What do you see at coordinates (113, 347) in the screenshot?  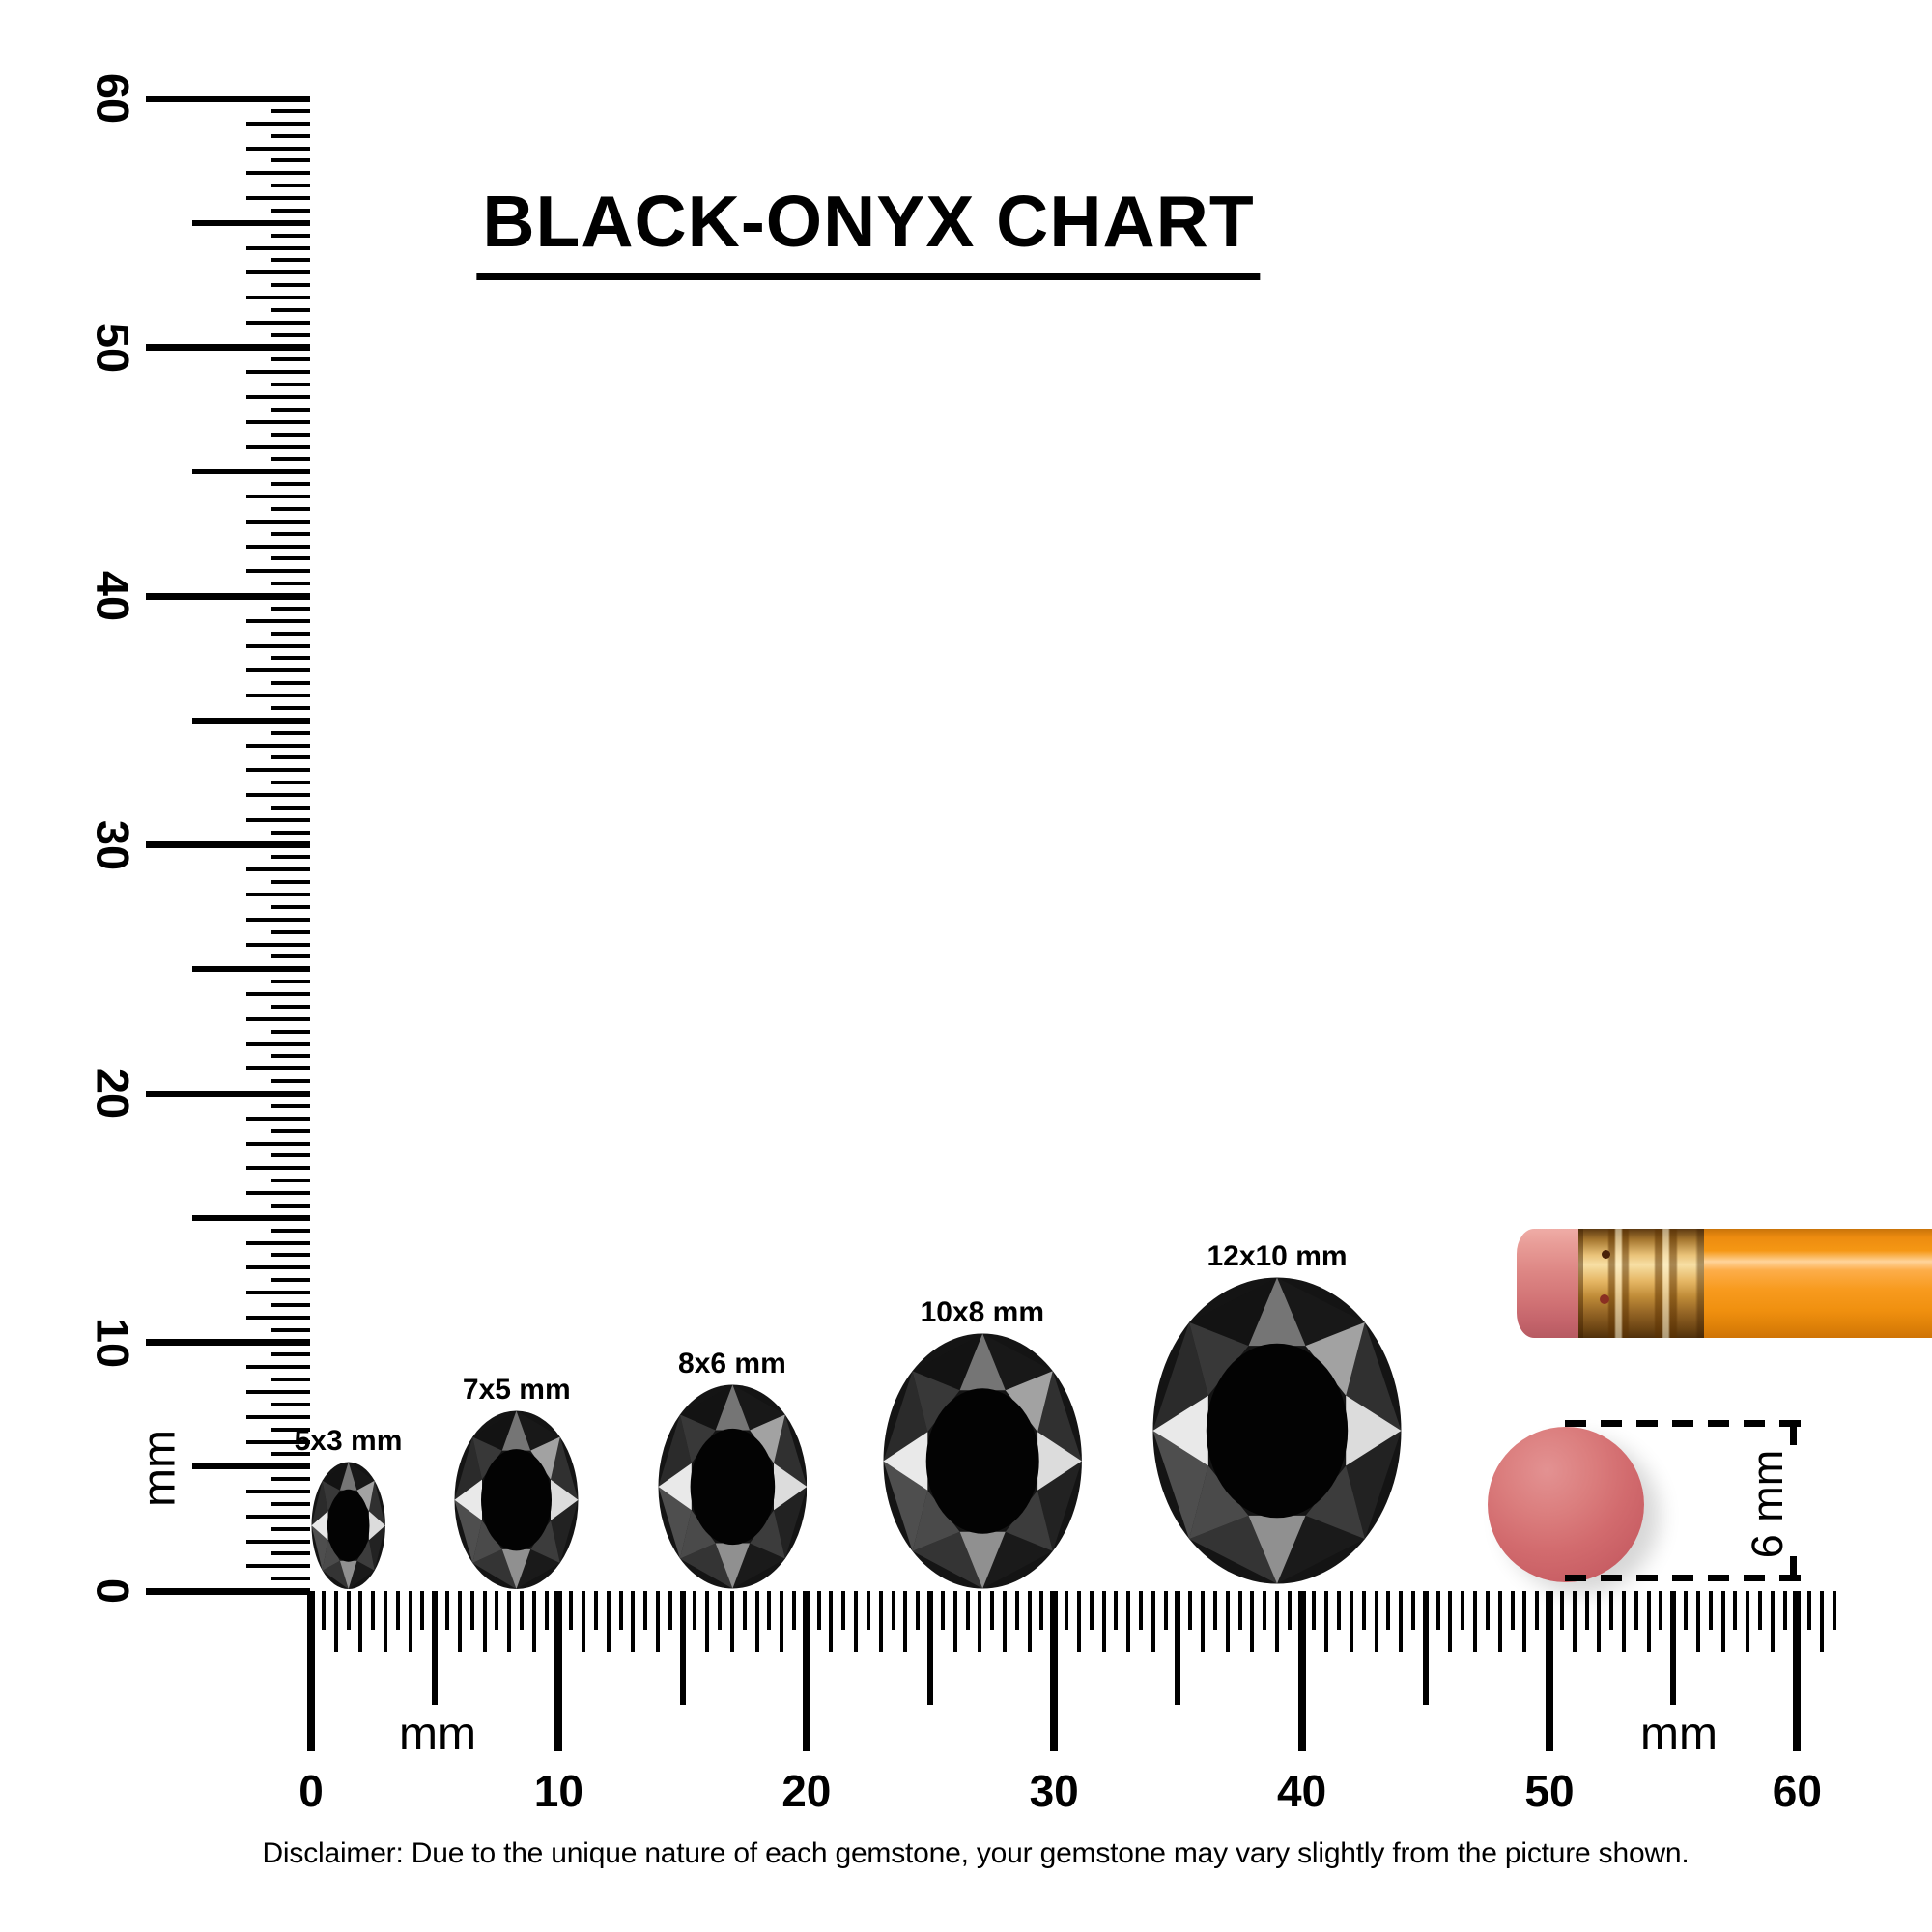 I see `v-ruler-number: 50` at bounding box center [113, 347].